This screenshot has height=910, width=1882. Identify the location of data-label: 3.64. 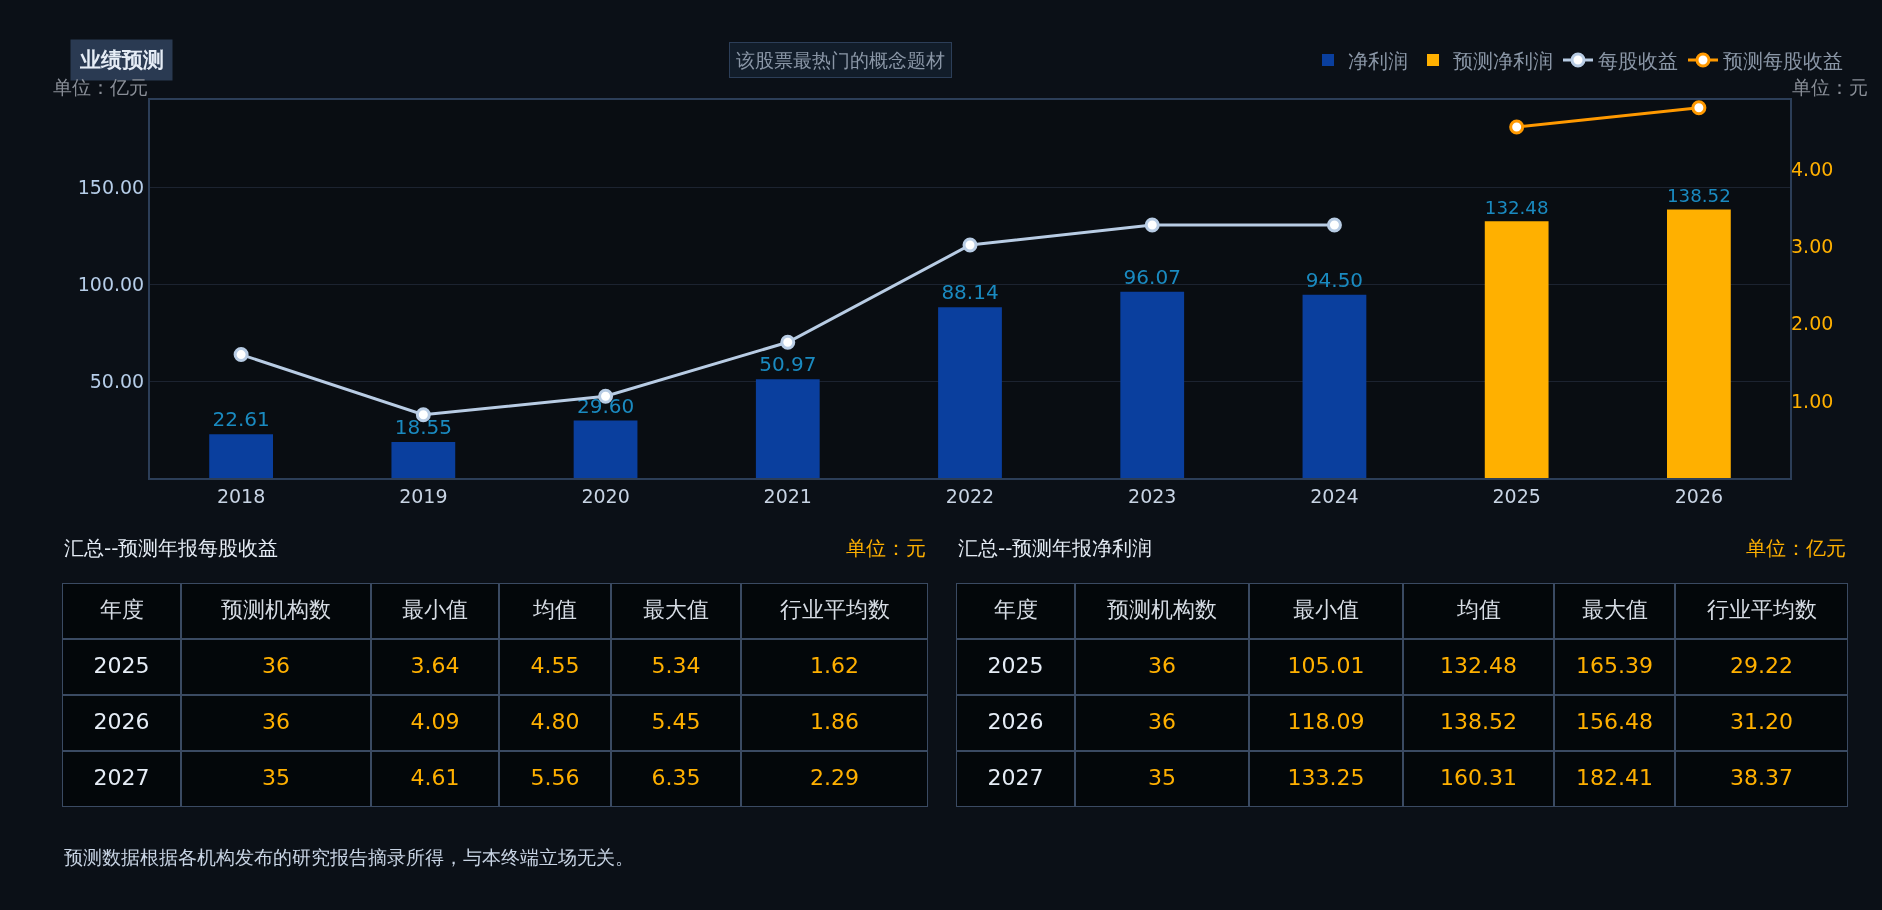
(435, 665).